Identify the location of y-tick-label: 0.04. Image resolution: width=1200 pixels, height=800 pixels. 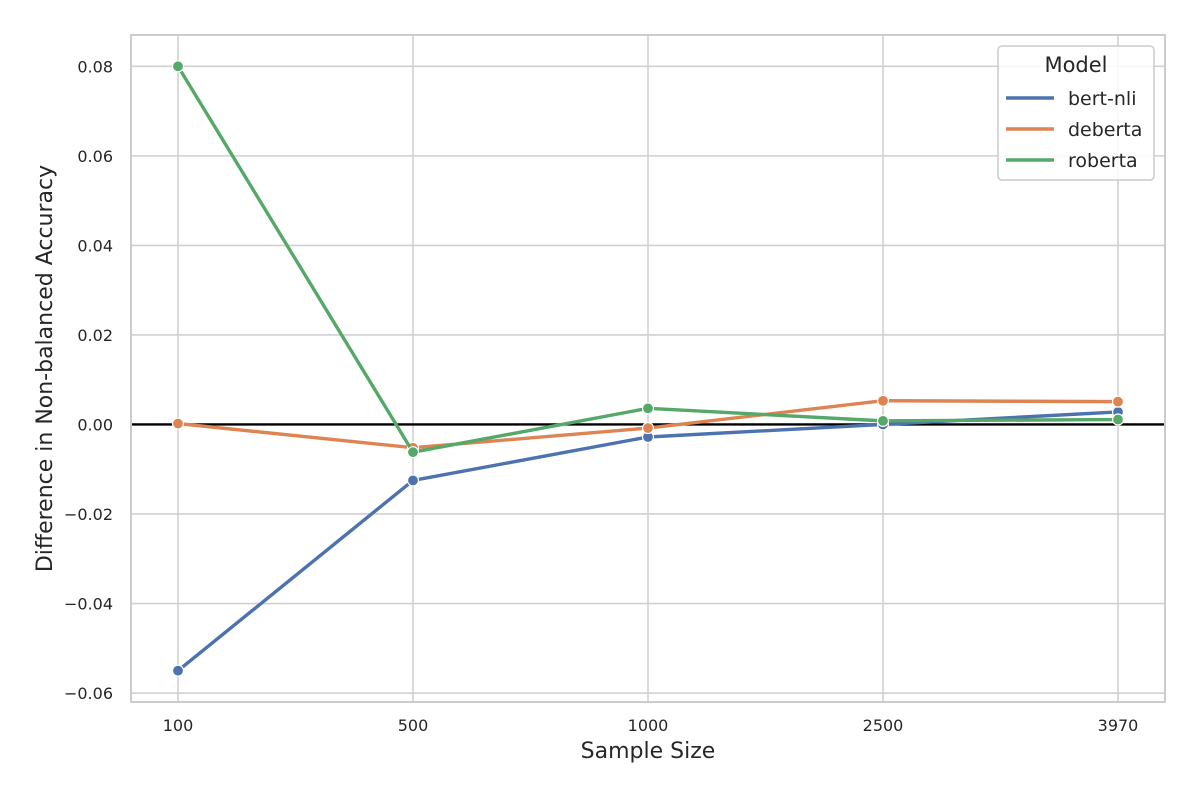
(95, 245).